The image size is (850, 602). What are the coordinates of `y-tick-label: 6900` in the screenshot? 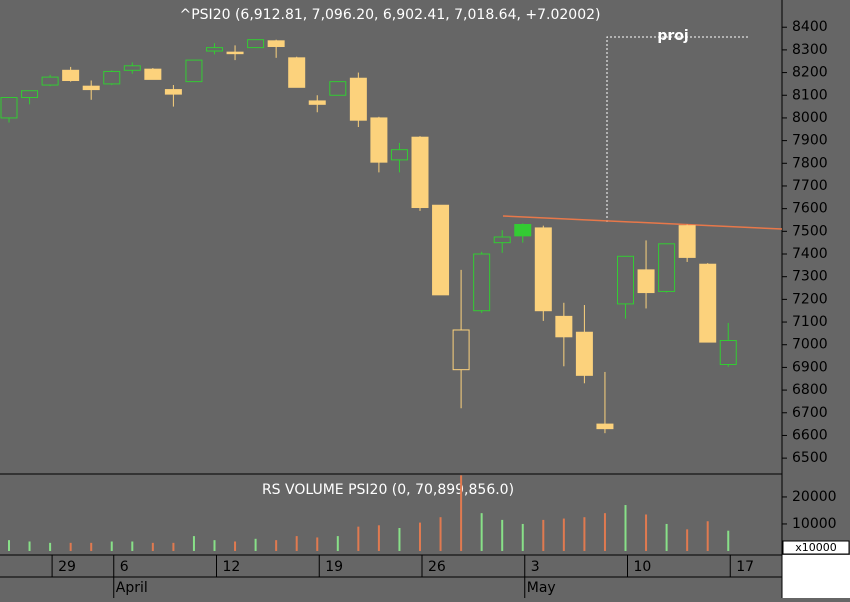 It's located at (810, 367).